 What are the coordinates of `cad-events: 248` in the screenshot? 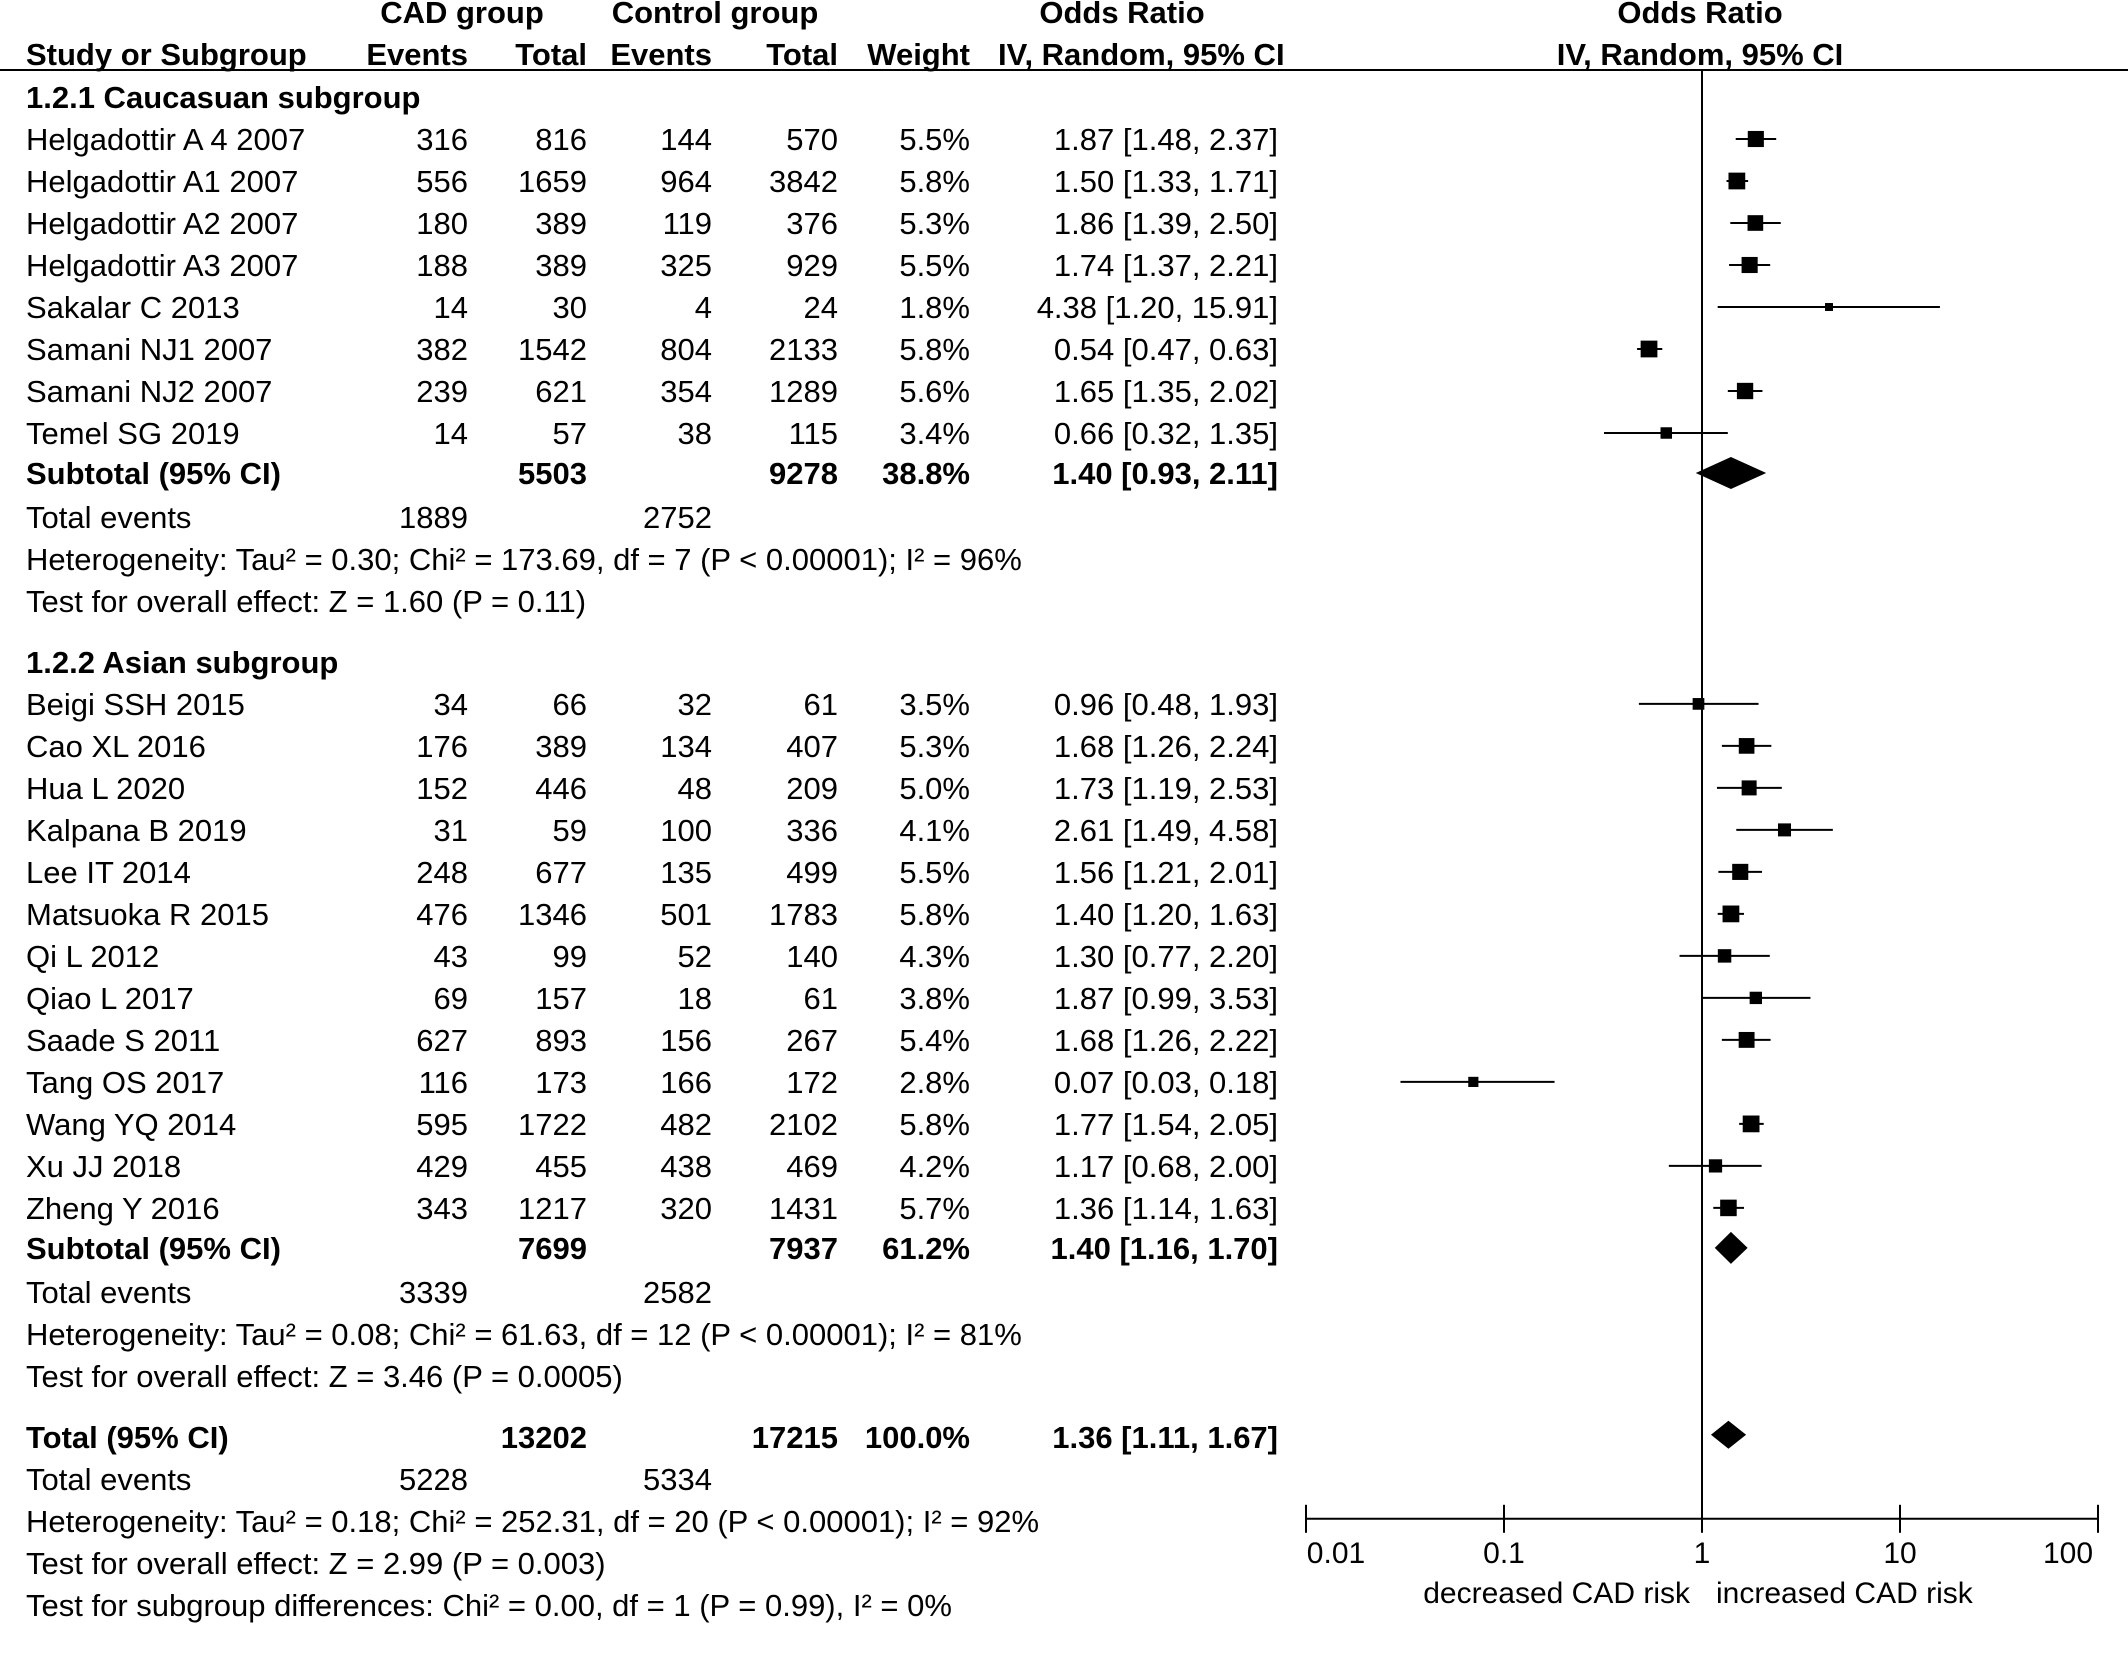 It's located at (442, 872).